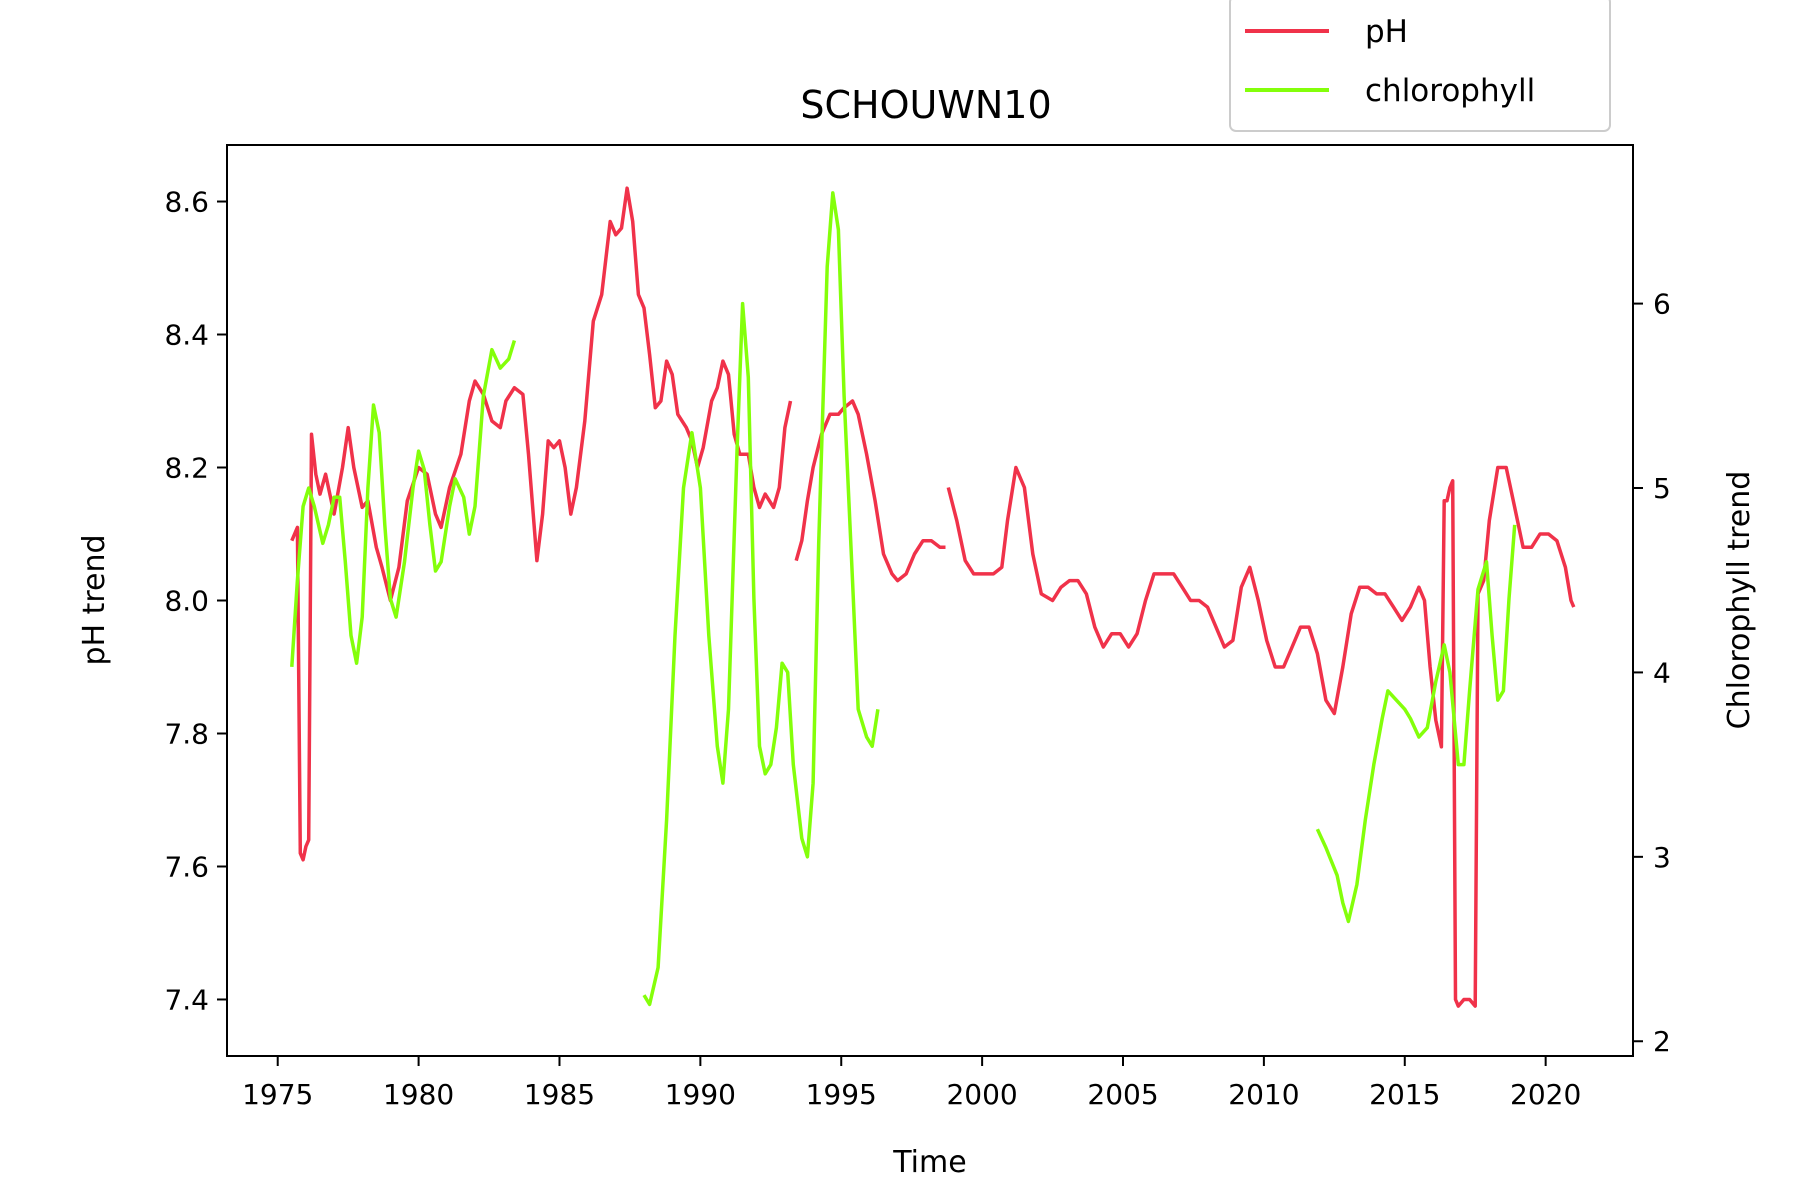 The width and height of the screenshot is (1800, 1200). I want to click on y-left-tick-label: 7.8, so click(186, 733).